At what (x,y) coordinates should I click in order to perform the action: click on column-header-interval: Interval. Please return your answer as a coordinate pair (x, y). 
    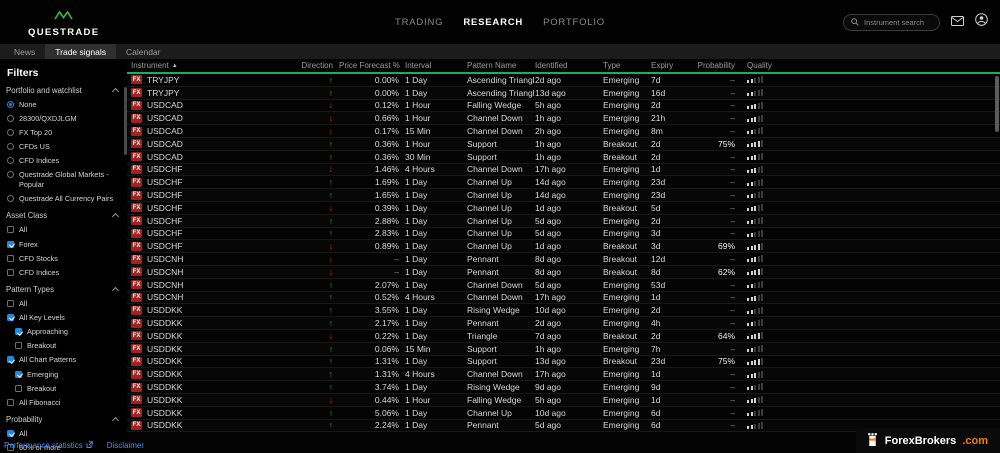
    Looking at the image, I should click on (434, 65).